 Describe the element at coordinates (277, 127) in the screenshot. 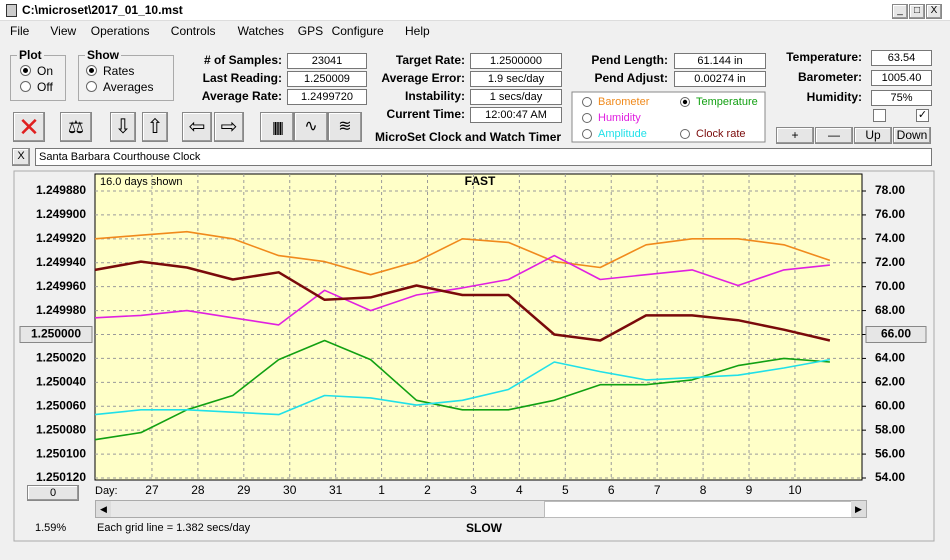

I see `bars-button: ||||||` at that location.